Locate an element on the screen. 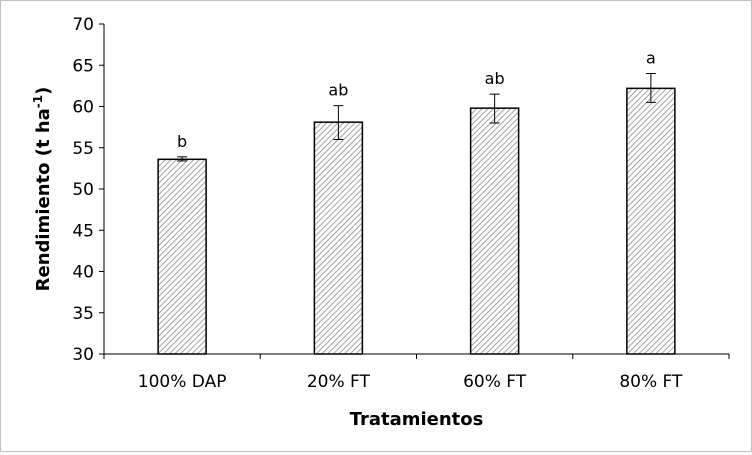 Image resolution: width=752 pixels, height=455 pixels. error-bars-layer is located at coordinates (416, 117).